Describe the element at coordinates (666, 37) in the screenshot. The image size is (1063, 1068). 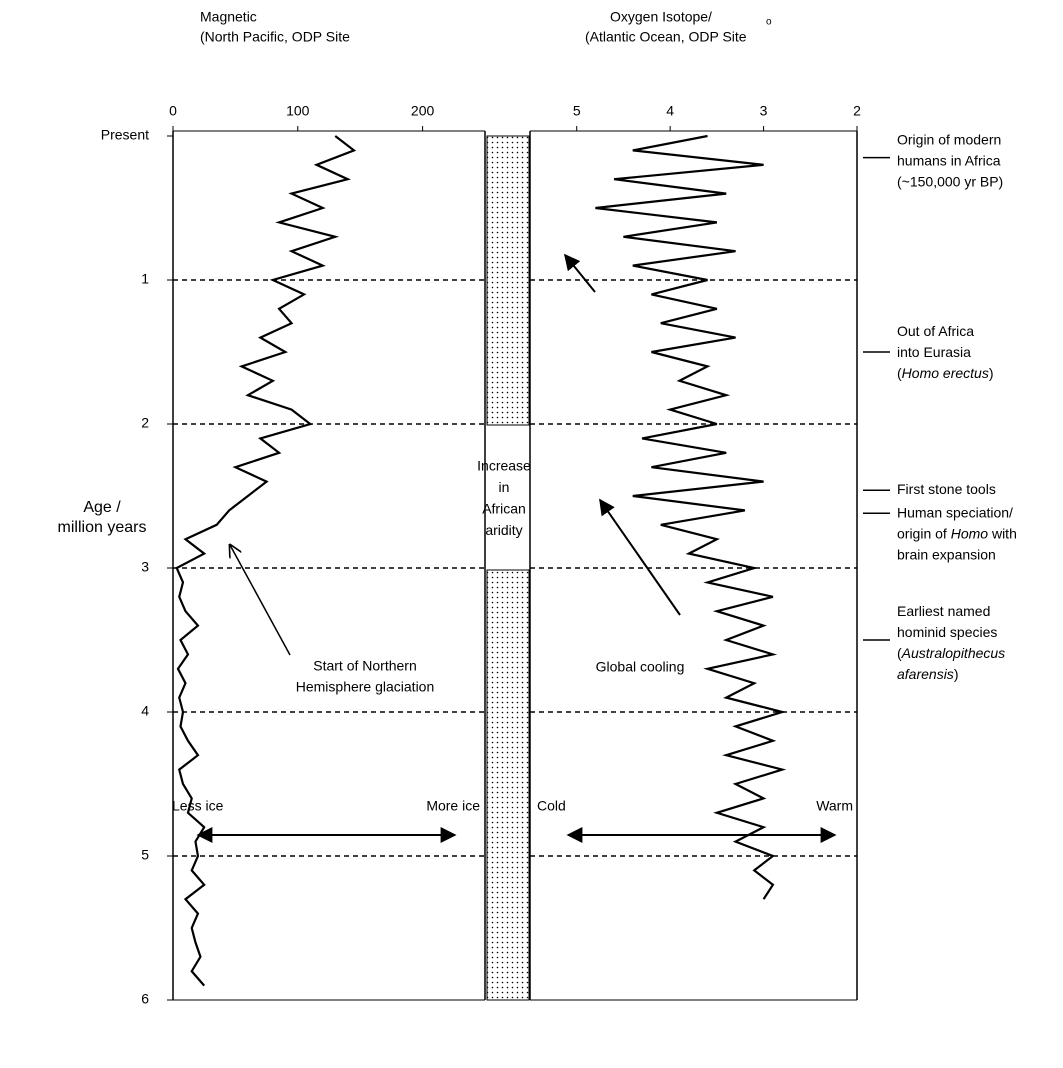
I see `chart-title: (Atlantic Ocean, ODP Site` at that location.